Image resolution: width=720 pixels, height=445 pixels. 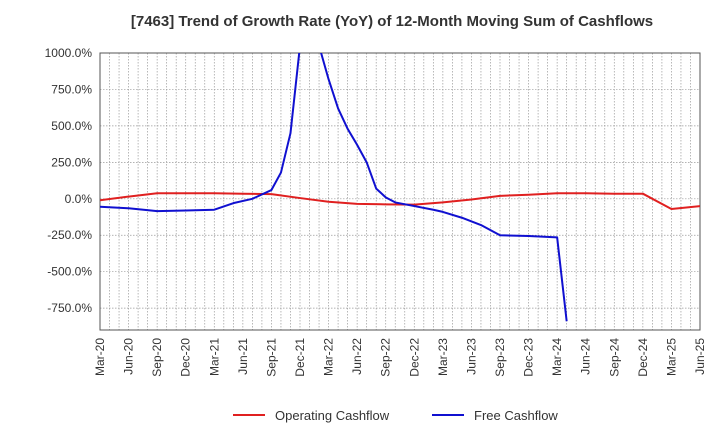 What do you see at coordinates (557, 357) in the screenshot?
I see `x-tick-label: Mar-24` at bounding box center [557, 357].